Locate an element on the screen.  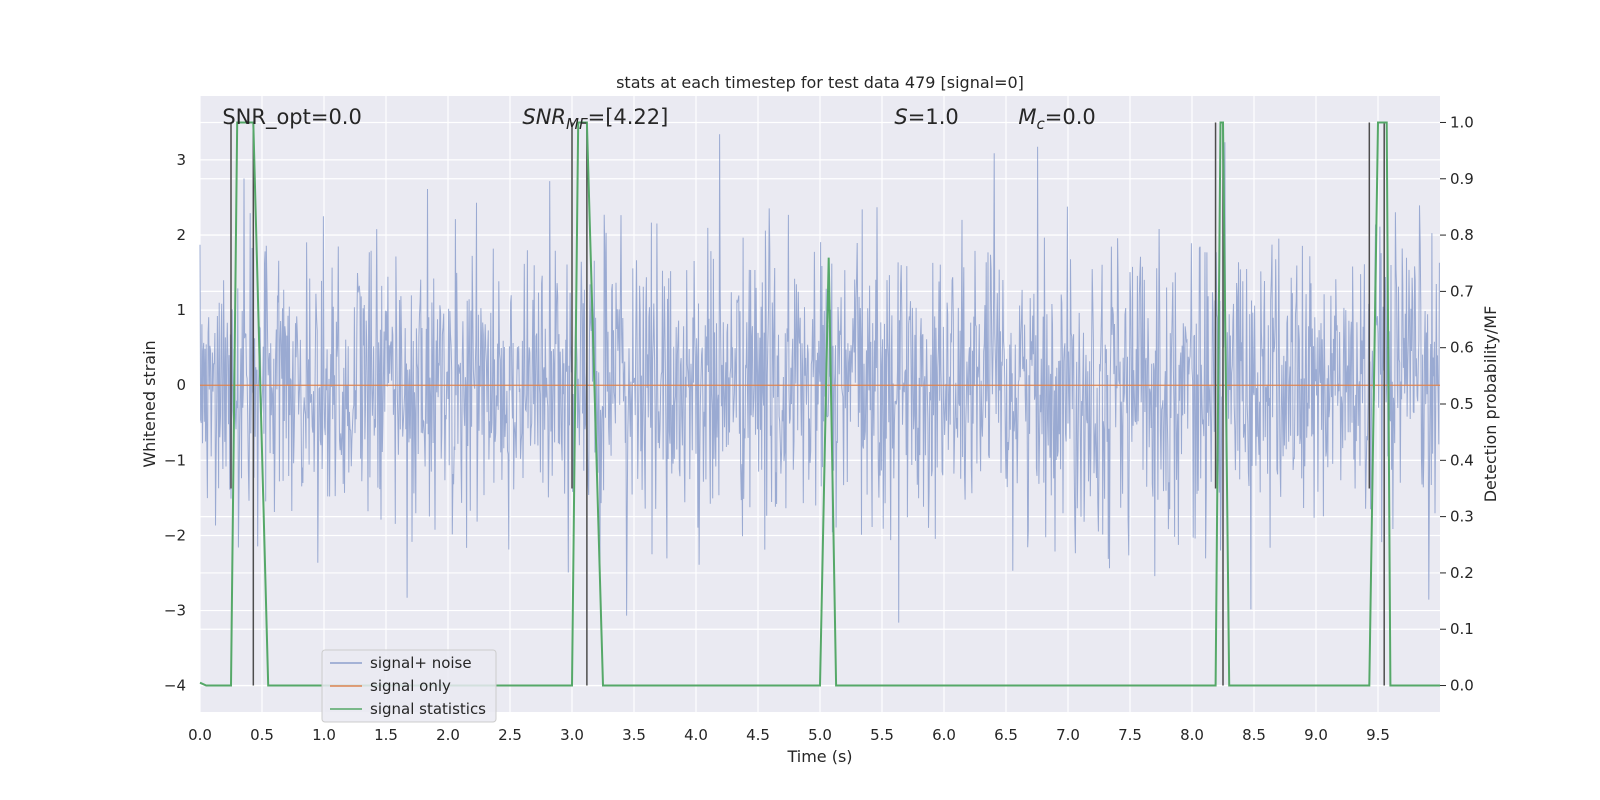
x-tick-label: 4.5 is located at coordinates (758, 735).